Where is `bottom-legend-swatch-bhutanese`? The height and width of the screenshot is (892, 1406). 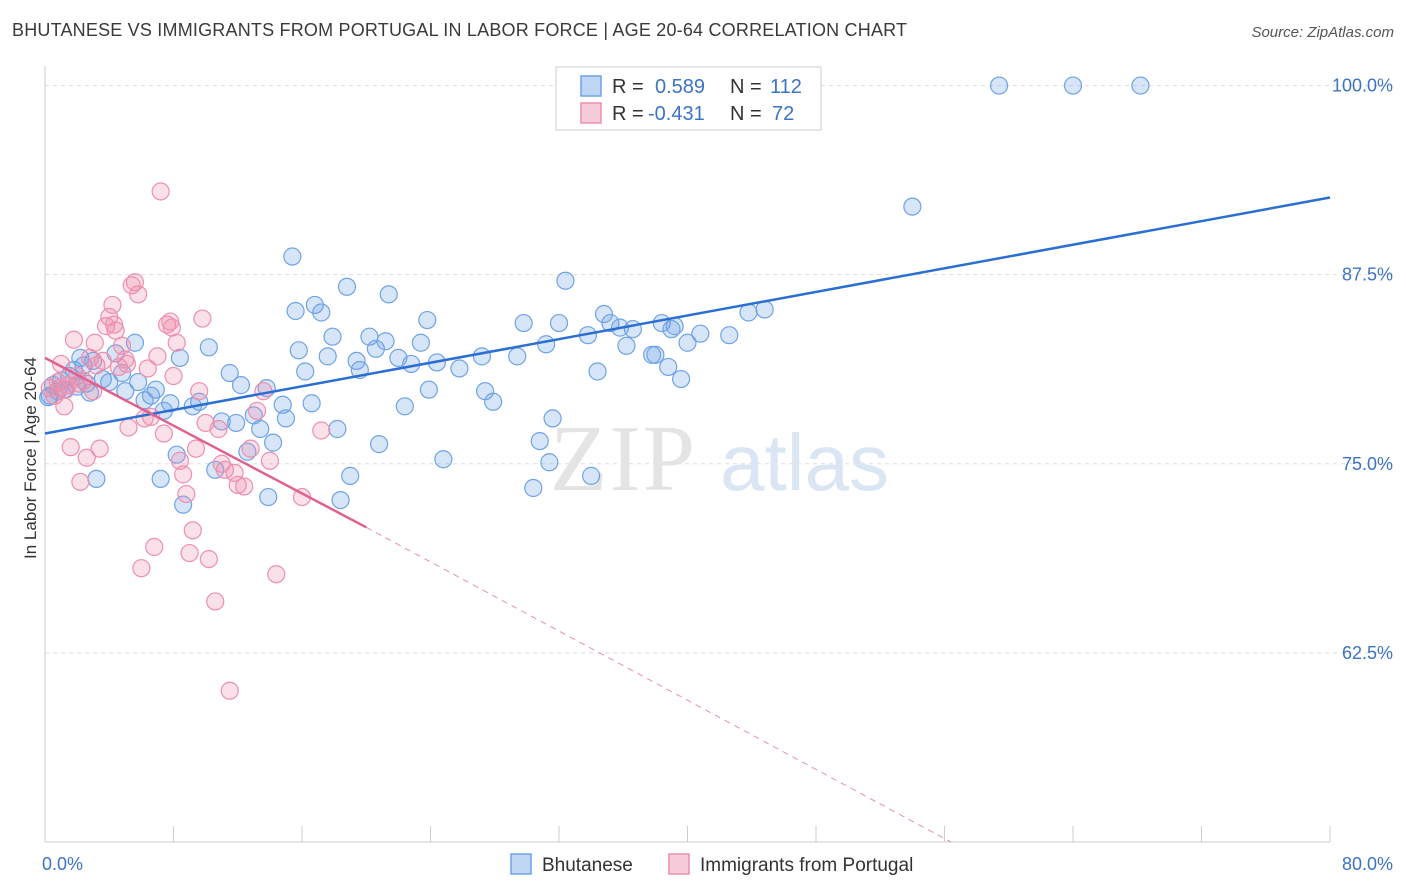
bottom-legend-swatch-bhutanese is located at coordinates (521, 864).